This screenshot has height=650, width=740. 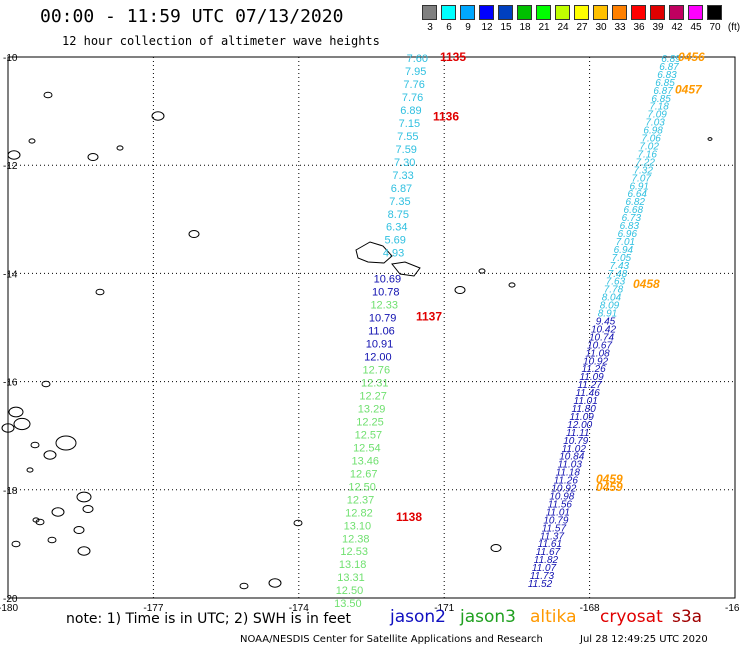 What do you see at coordinates (566, 481) in the screenshot?
I see `wave-height-label: 11.26` at bounding box center [566, 481].